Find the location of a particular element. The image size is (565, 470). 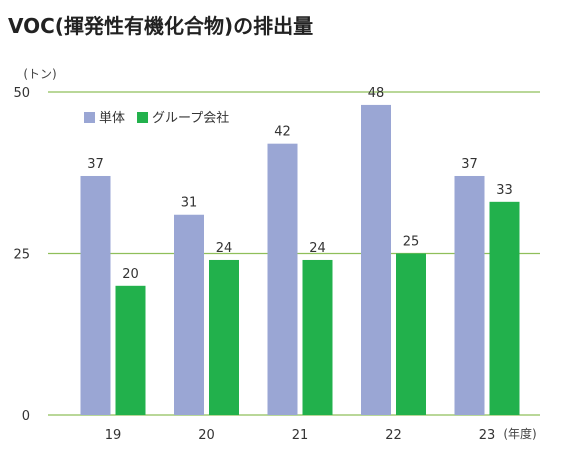

y-tick-label: 50 is located at coordinates (21, 93).